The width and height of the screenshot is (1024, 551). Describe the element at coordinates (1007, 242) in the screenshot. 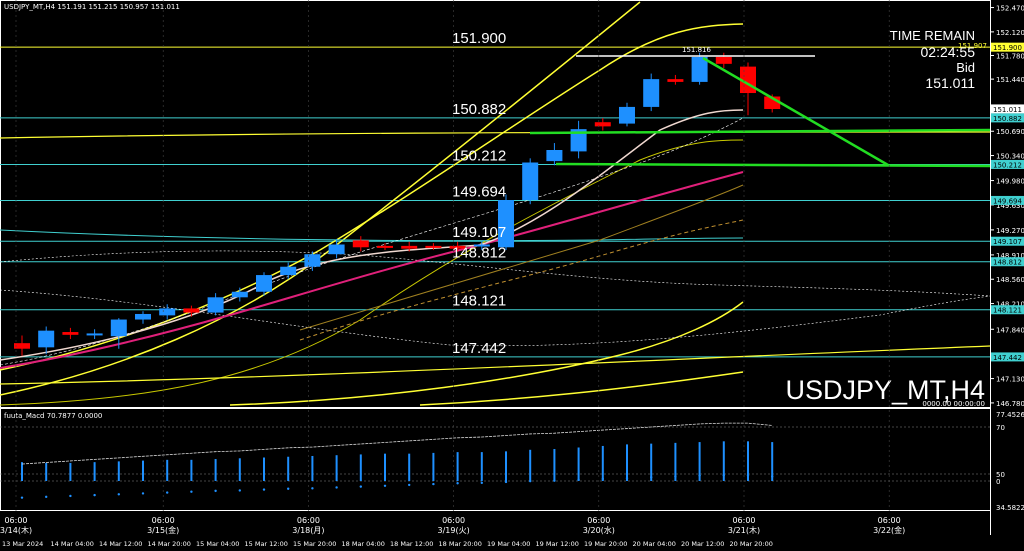

I see `price-tag-label: 149.107` at that location.